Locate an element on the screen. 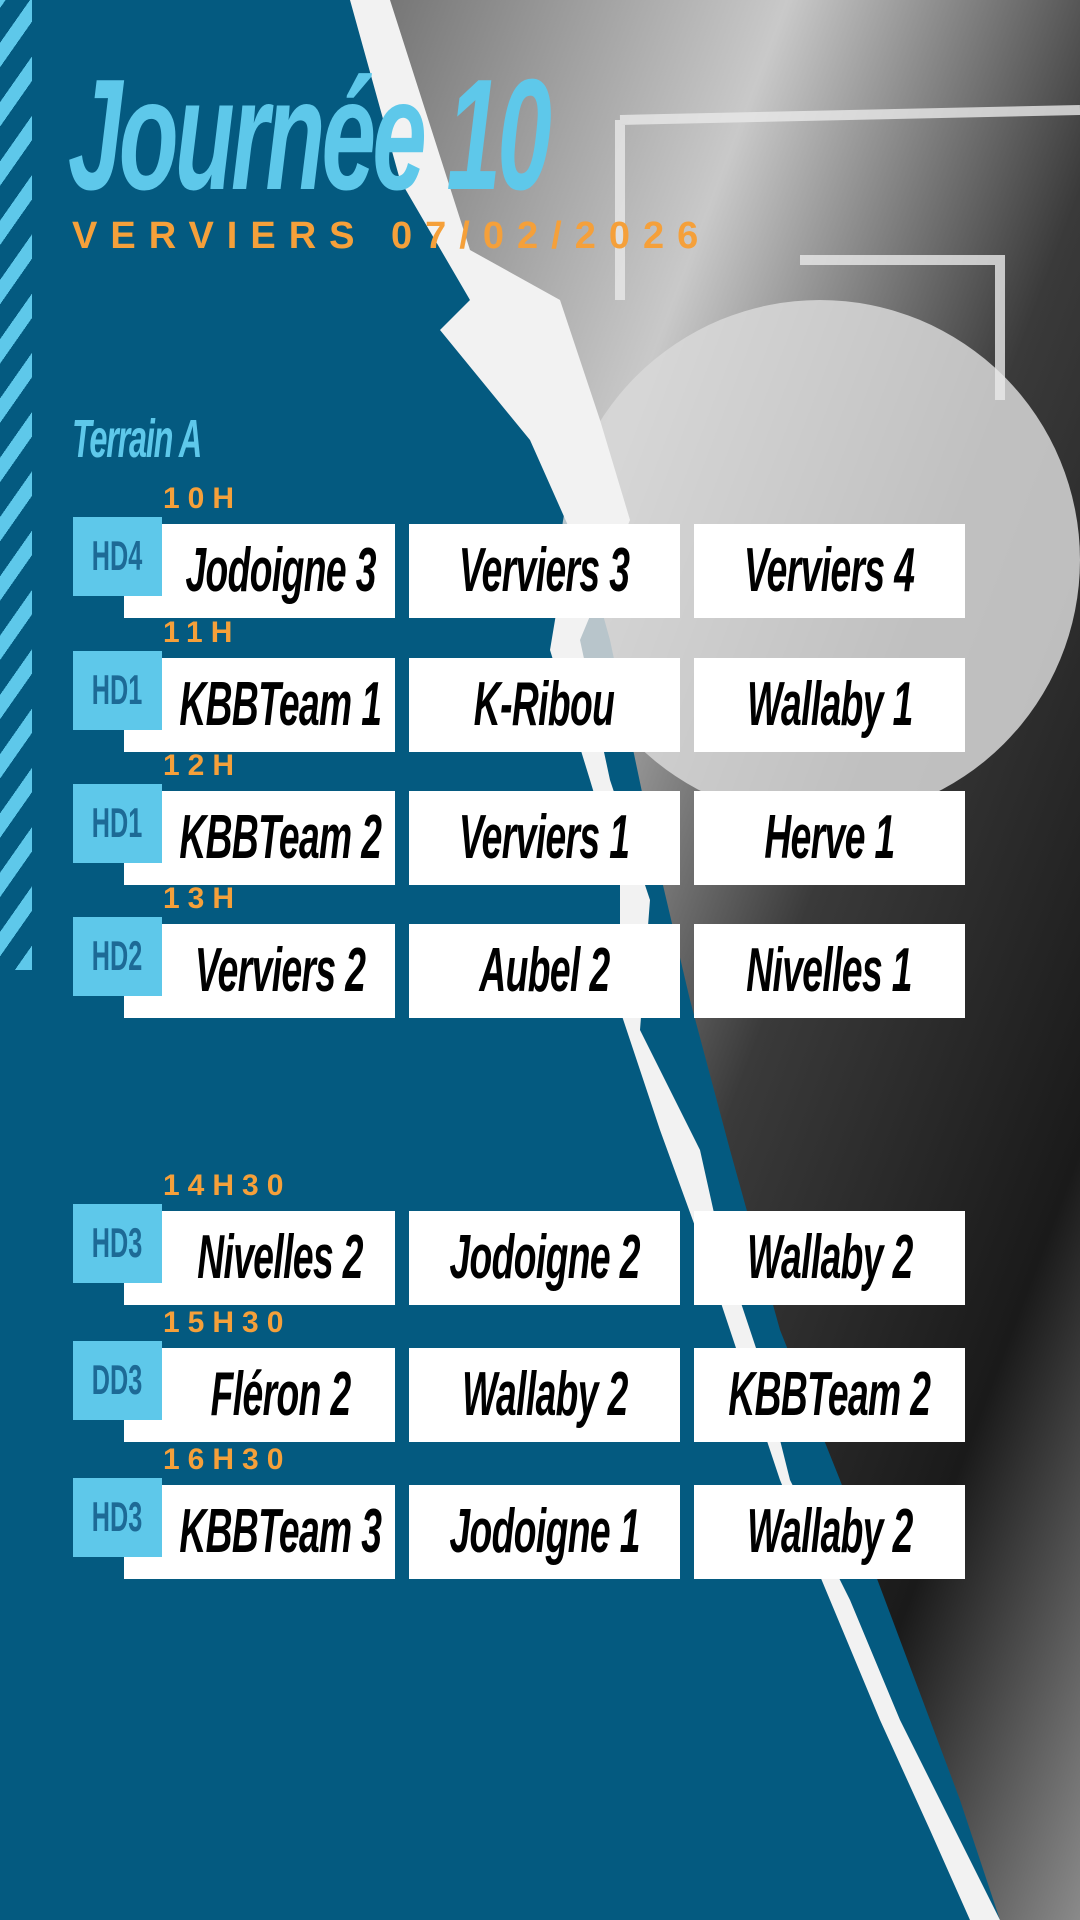 The image size is (1080, 1920). team-box: Verviers 1 is located at coordinates (544, 838).